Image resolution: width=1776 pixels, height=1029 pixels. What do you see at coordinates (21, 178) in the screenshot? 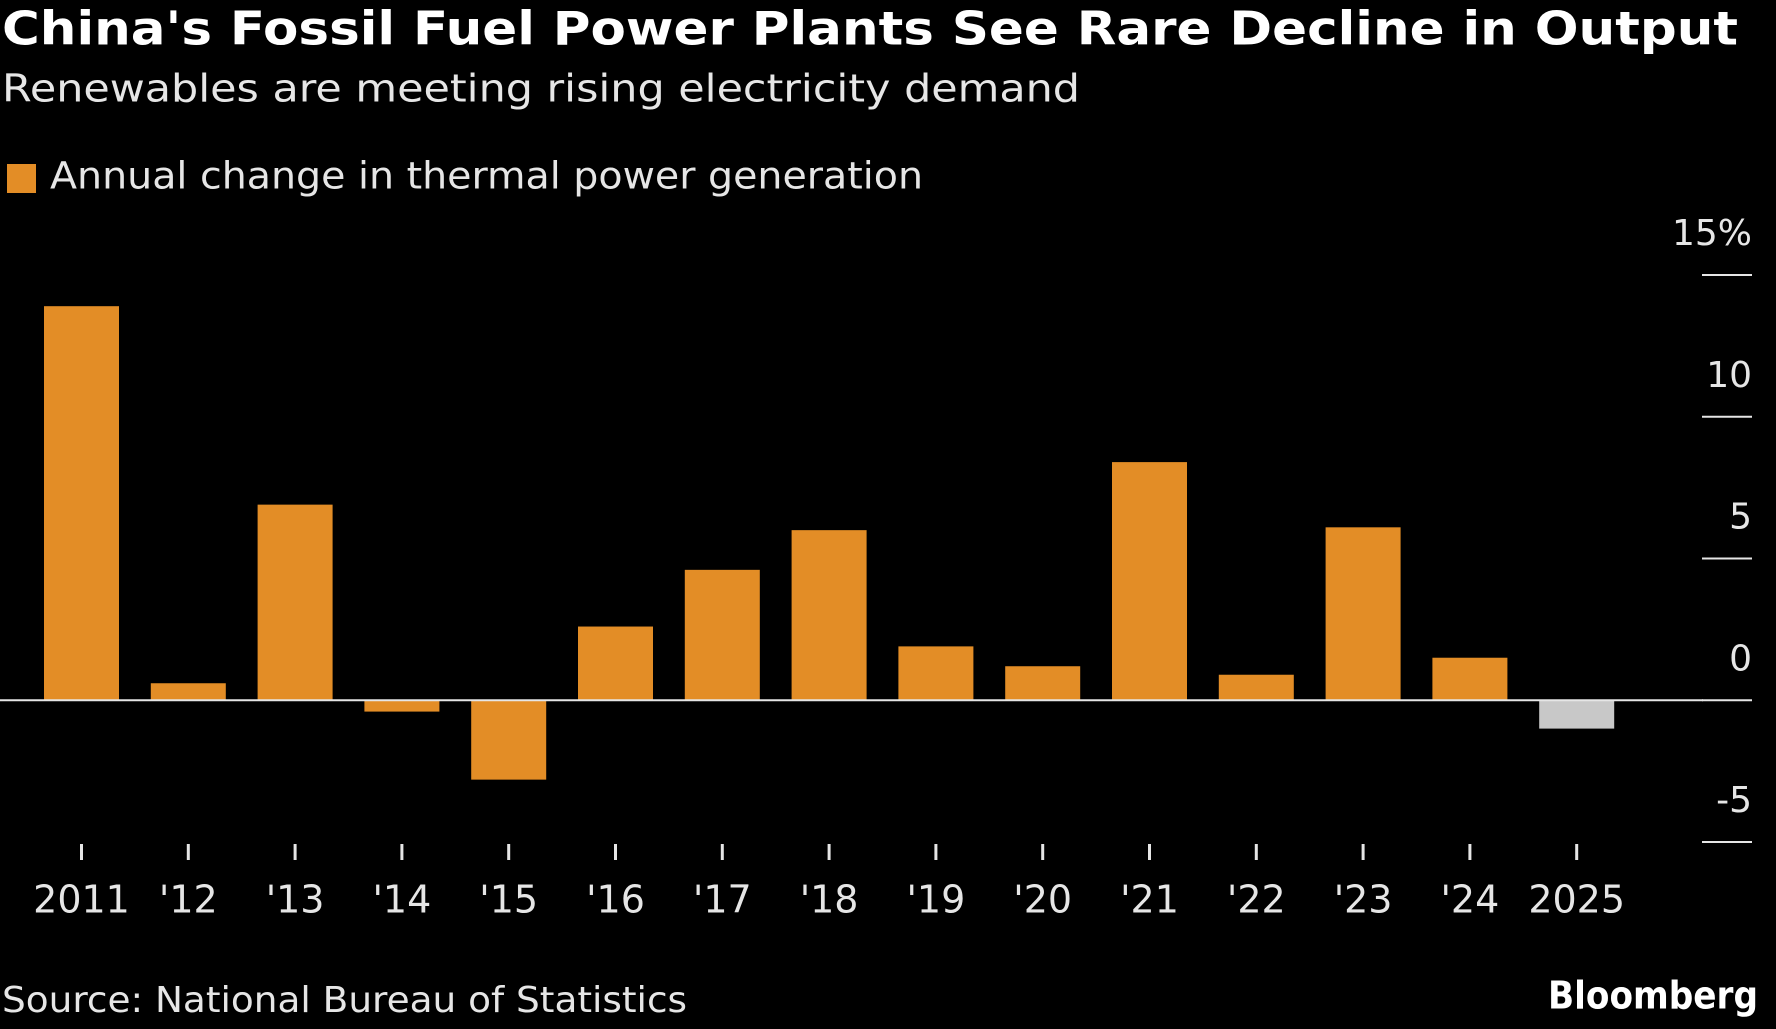
I see `legend-swatch` at bounding box center [21, 178].